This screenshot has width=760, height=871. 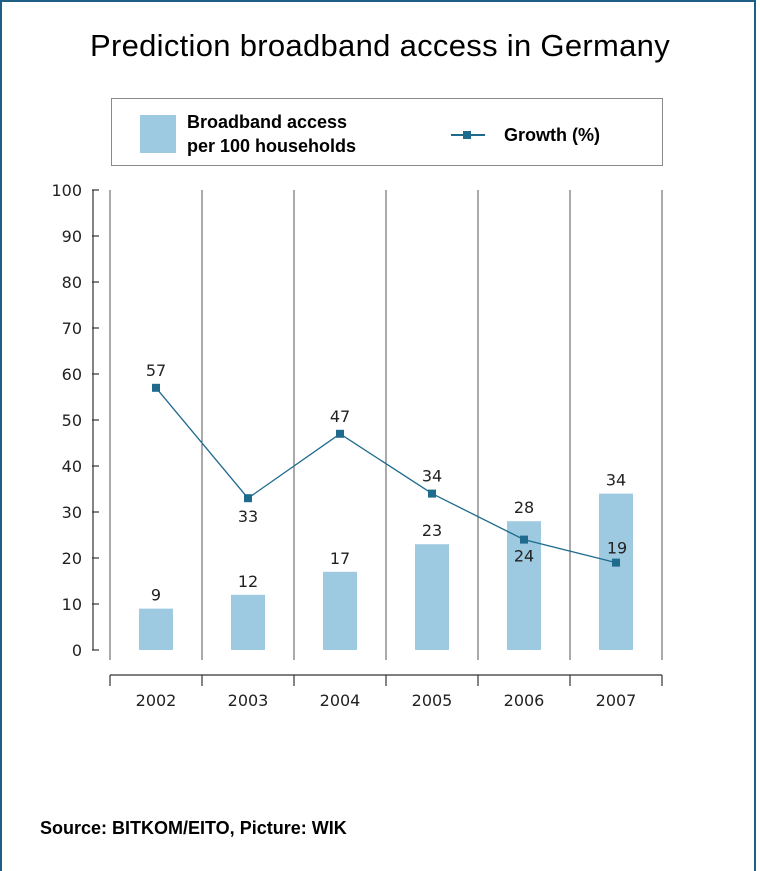 What do you see at coordinates (72, 374) in the screenshot?
I see `y-tick-label: 60` at bounding box center [72, 374].